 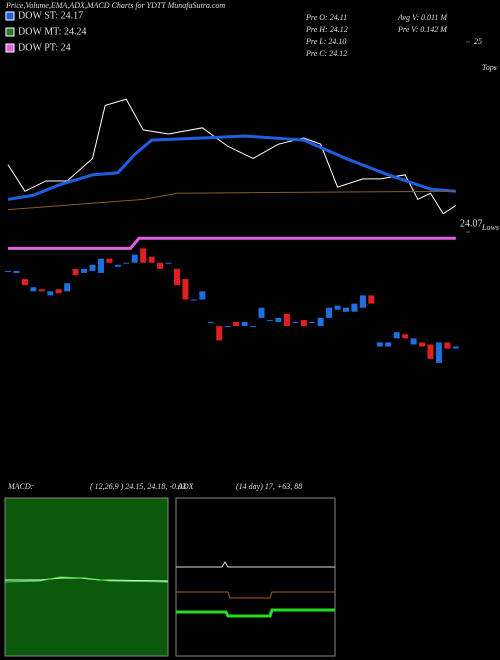 I want to click on adx-panel, so click(x=255, y=577).